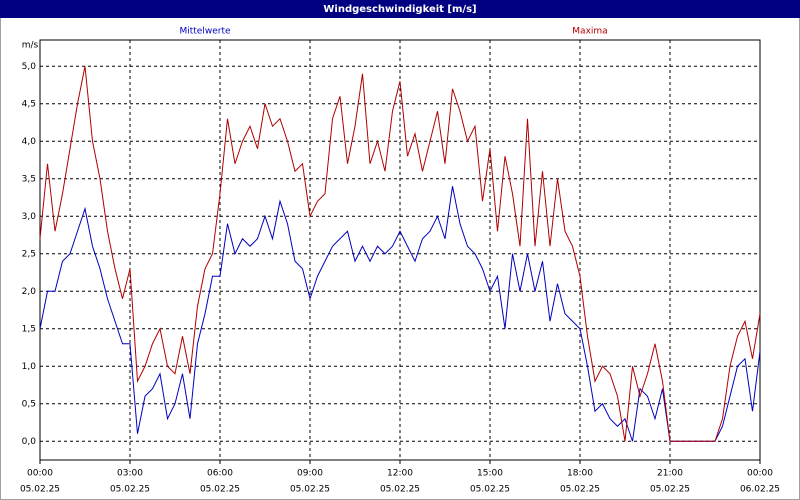  Describe the element at coordinates (29, 179) in the screenshot. I see `y-tick-label: 3,5` at that location.